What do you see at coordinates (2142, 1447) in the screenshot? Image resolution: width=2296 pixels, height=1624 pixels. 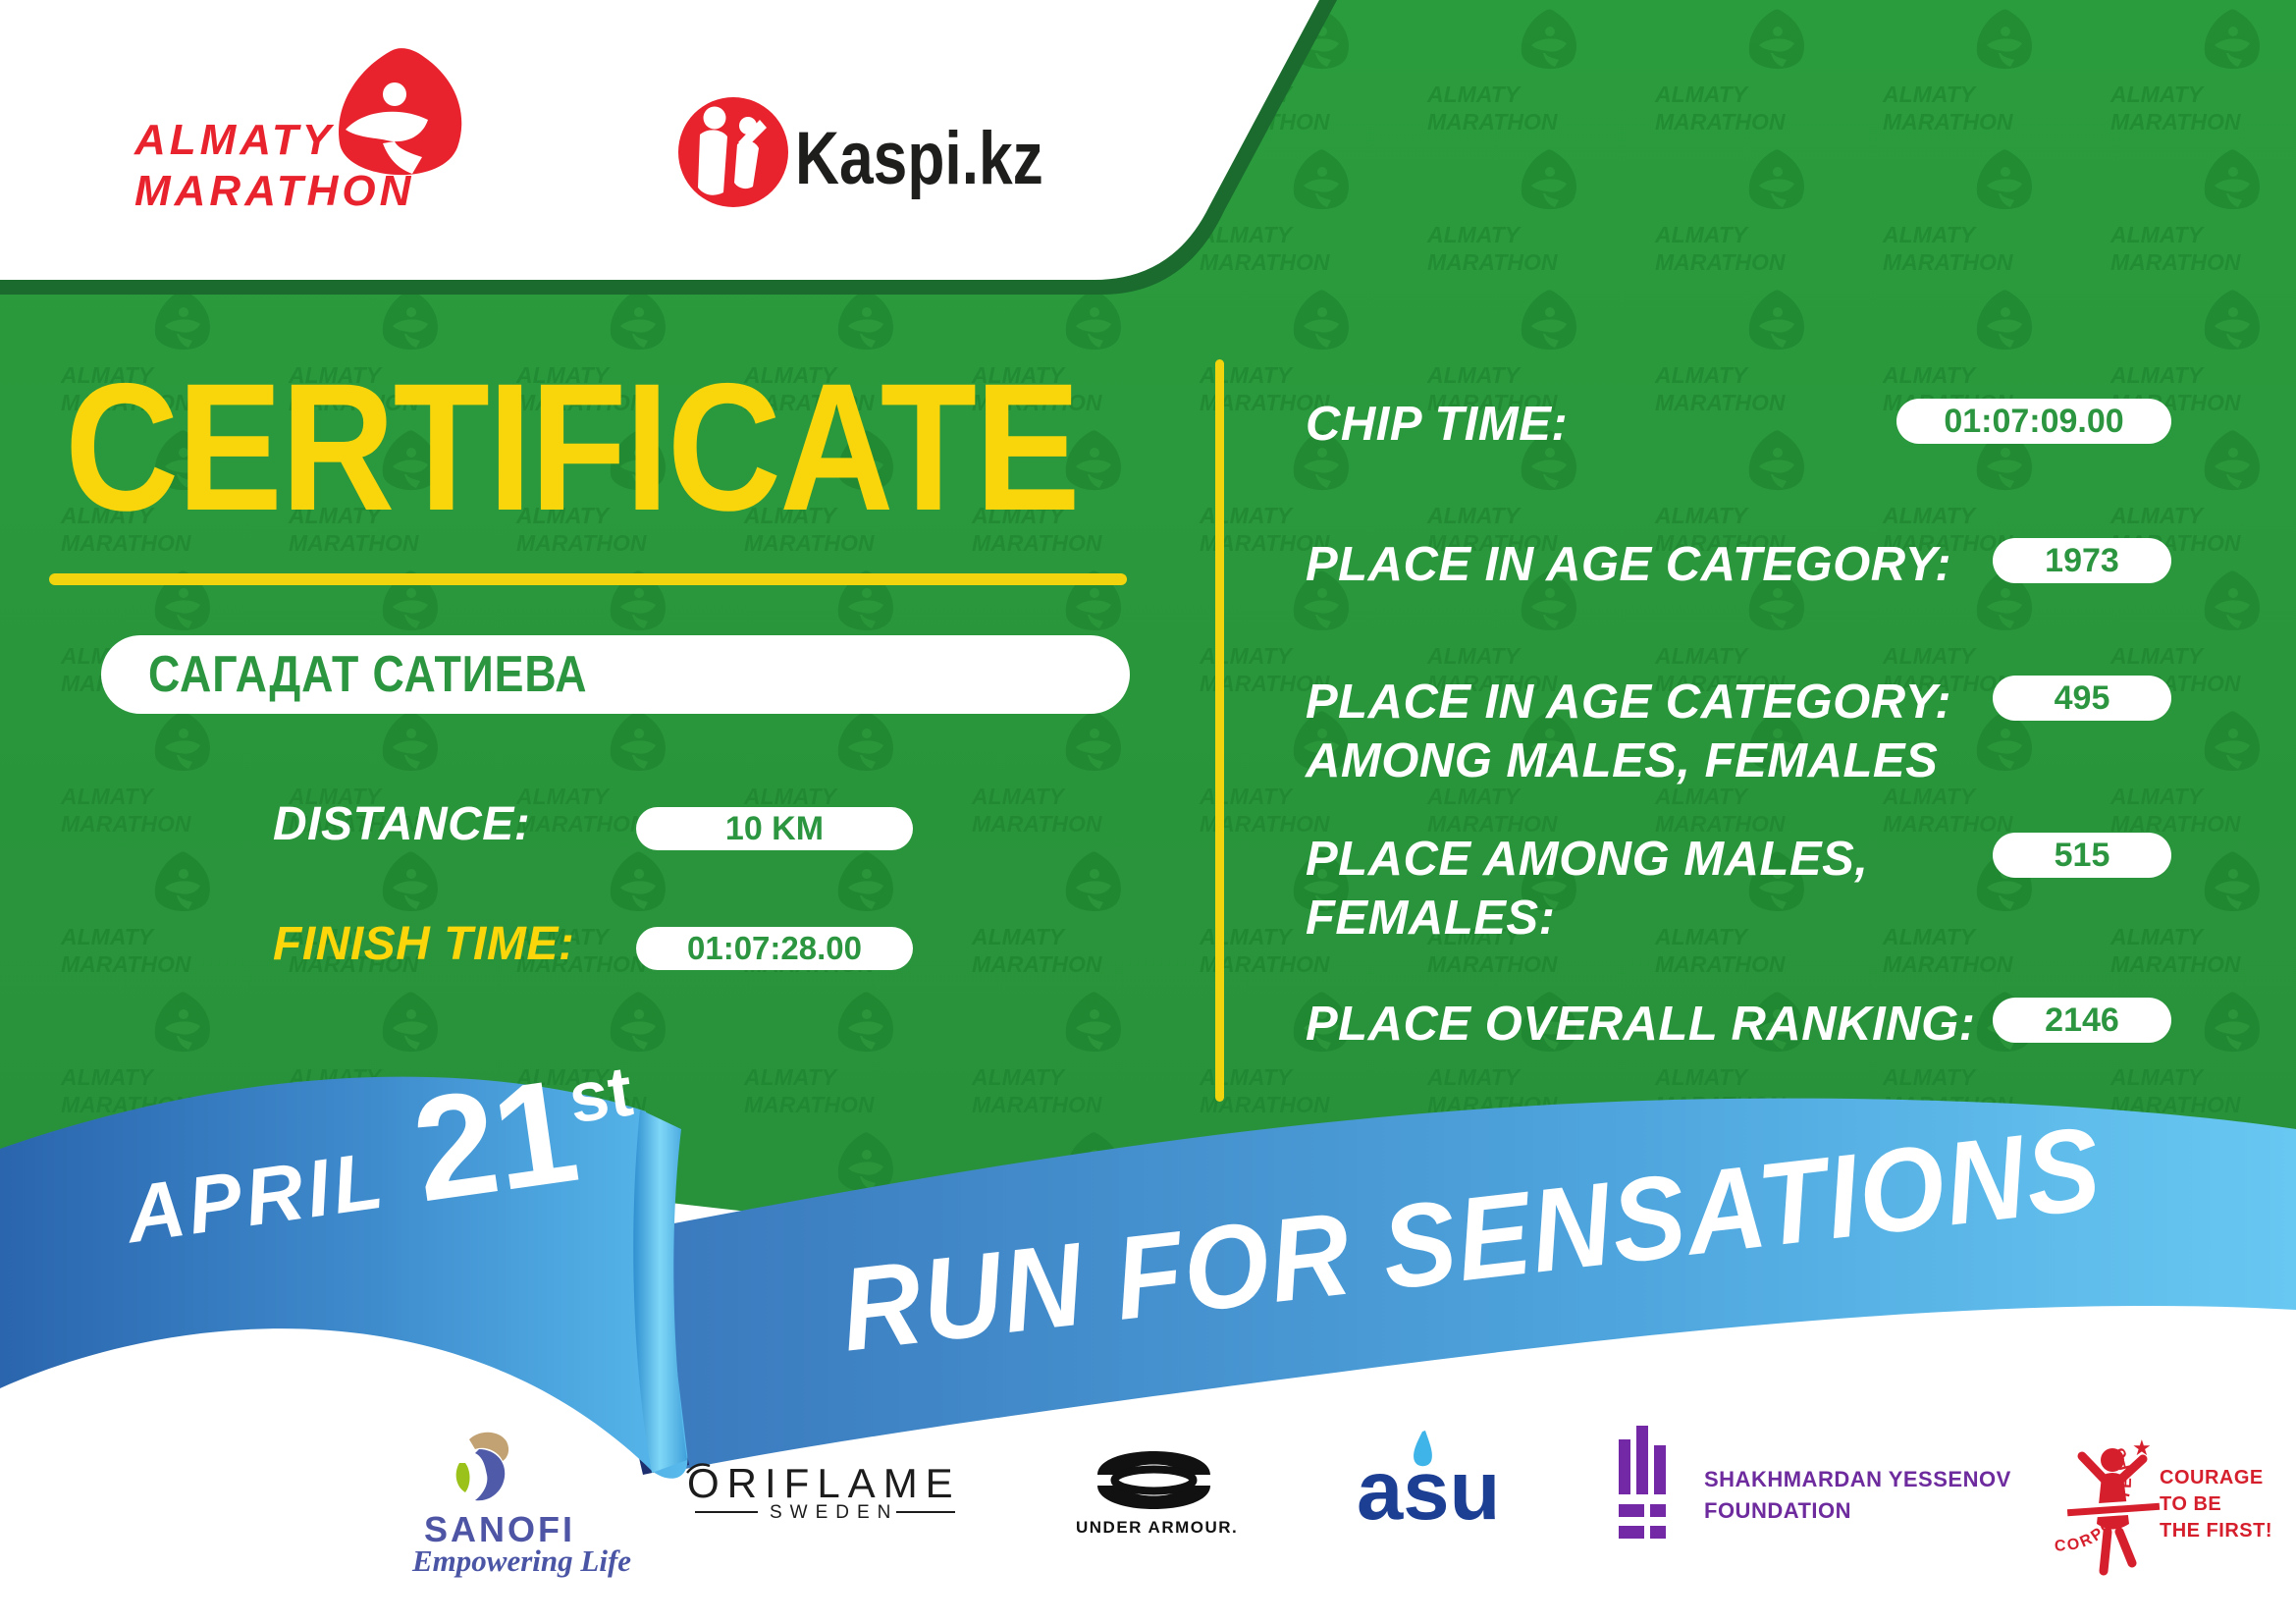 I see `courage-star-icon: ★` at bounding box center [2142, 1447].